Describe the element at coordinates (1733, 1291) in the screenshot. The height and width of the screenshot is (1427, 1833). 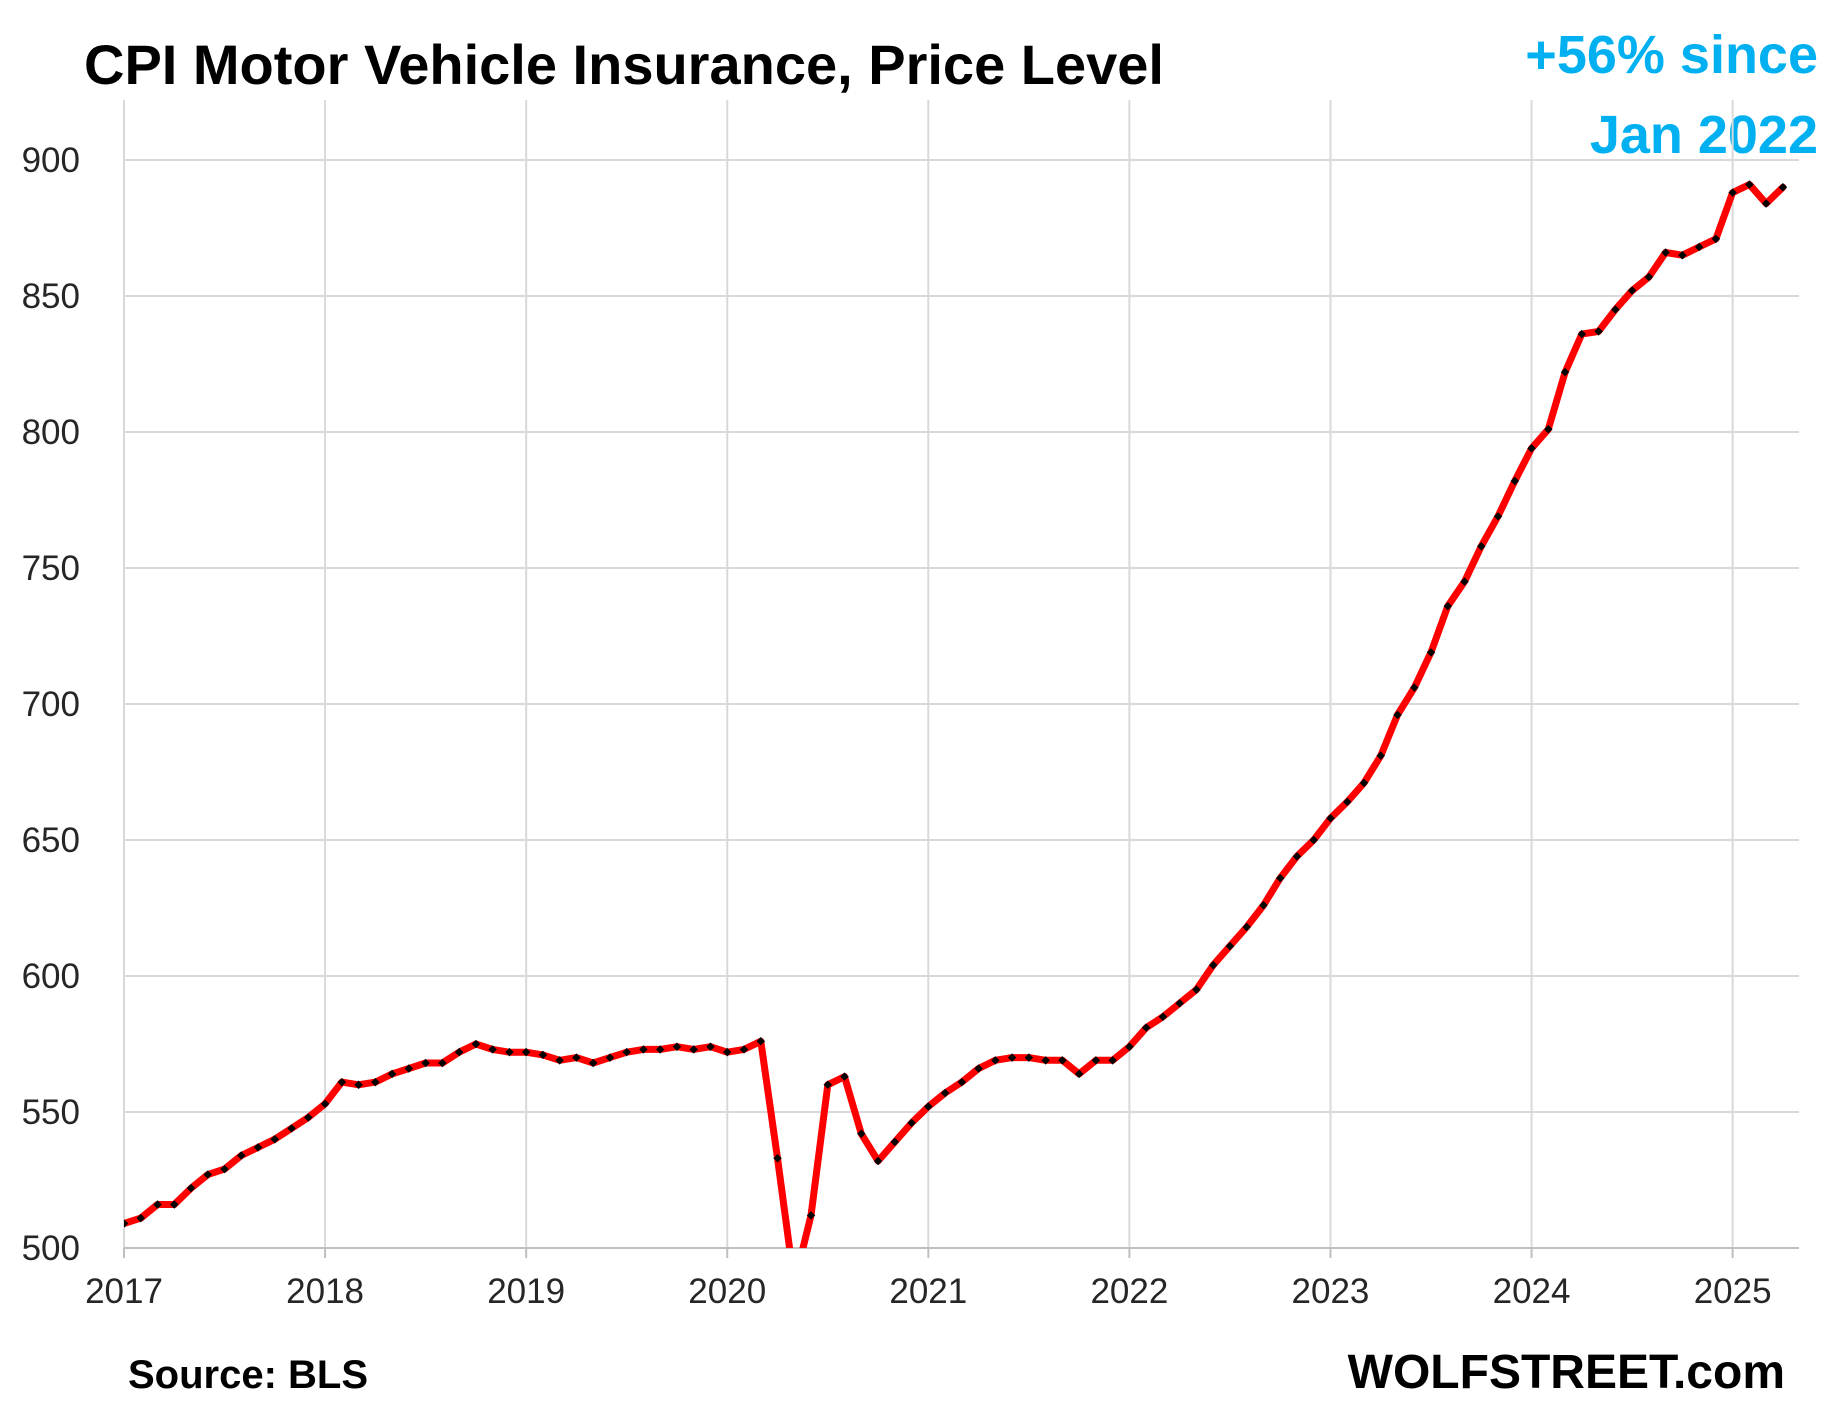
I see `x-tick-label: 2025` at that location.